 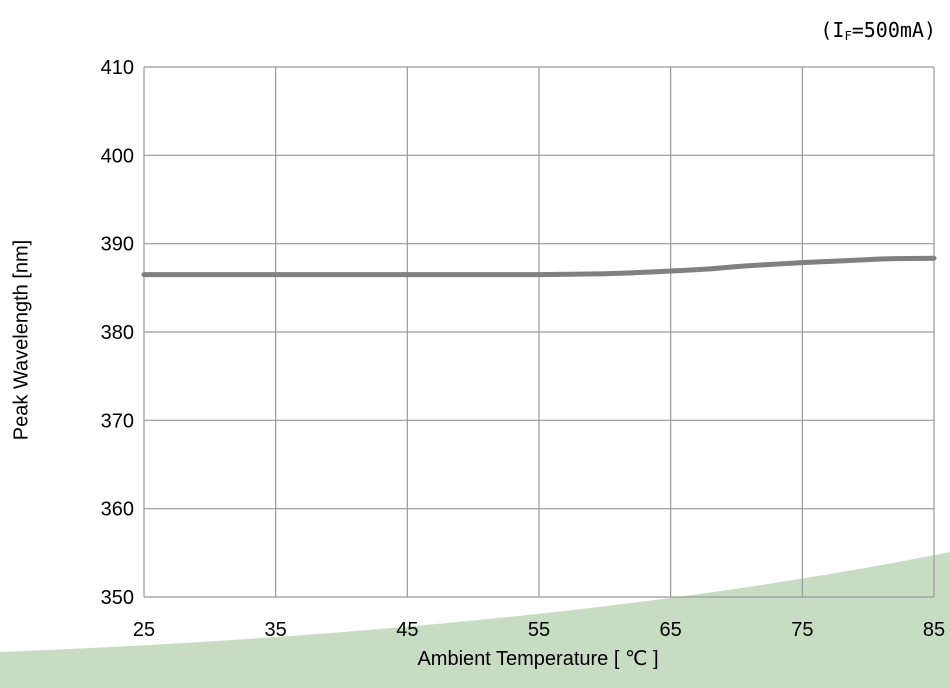 What do you see at coordinates (407, 630) in the screenshot?
I see `x-tick-label-2: 45` at bounding box center [407, 630].